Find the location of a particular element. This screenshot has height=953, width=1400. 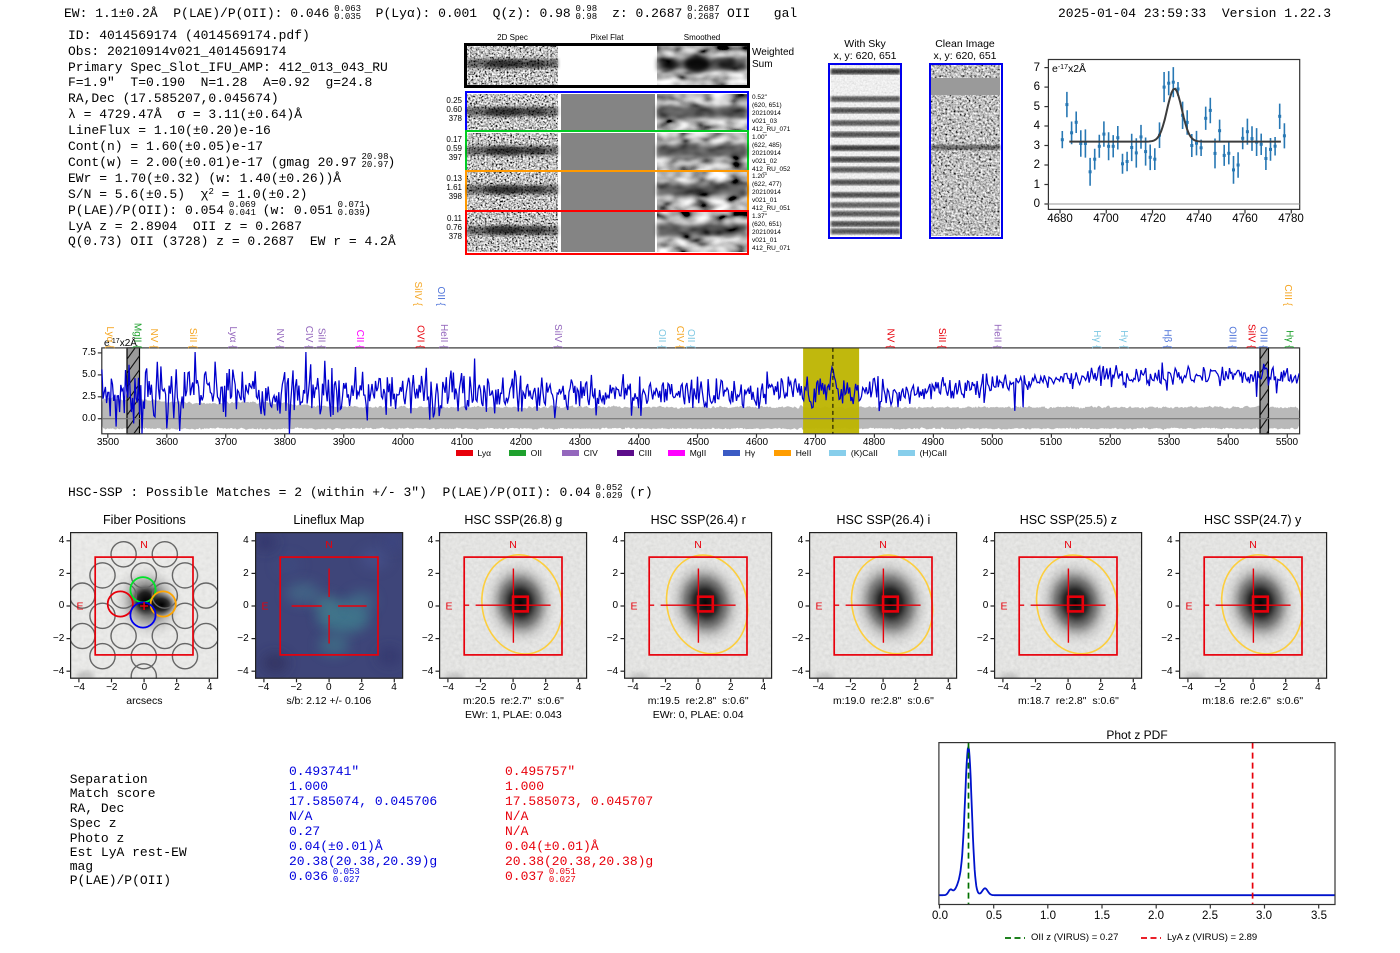

svg-text: OVI { is located at coordinates (420, 337).